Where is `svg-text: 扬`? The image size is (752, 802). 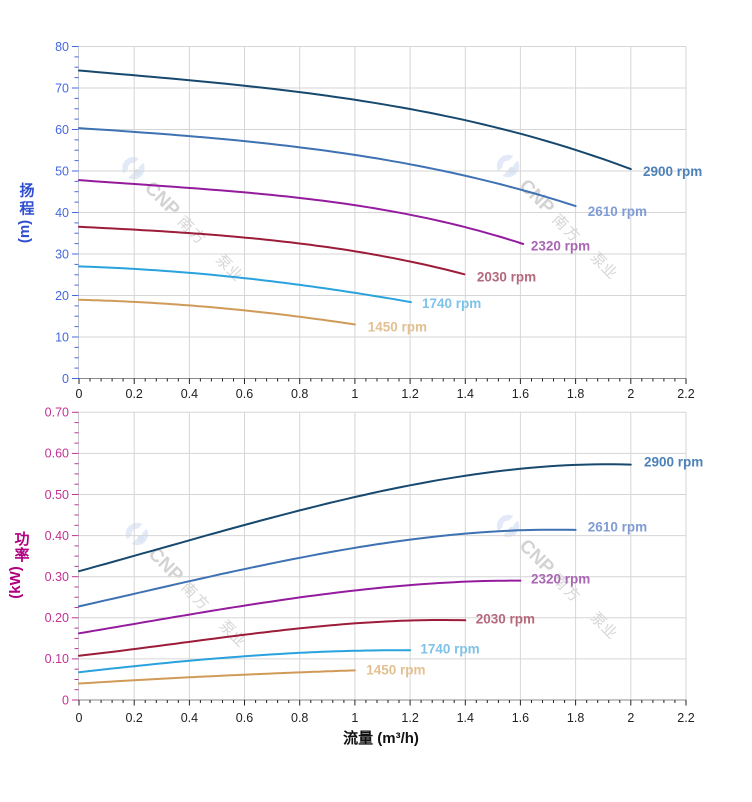
svg-text: 扬 is located at coordinates (26, 191).